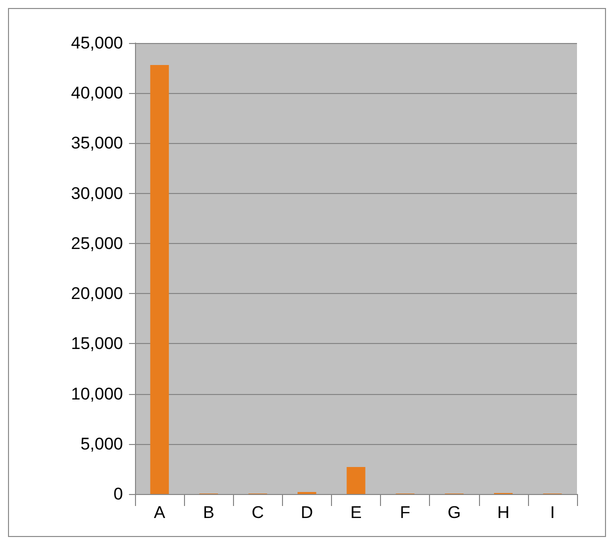 This screenshot has width=616, height=547. What do you see at coordinates (97, 143) in the screenshot?
I see `y-tick-label: 35,000` at bounding box center [97, 143].